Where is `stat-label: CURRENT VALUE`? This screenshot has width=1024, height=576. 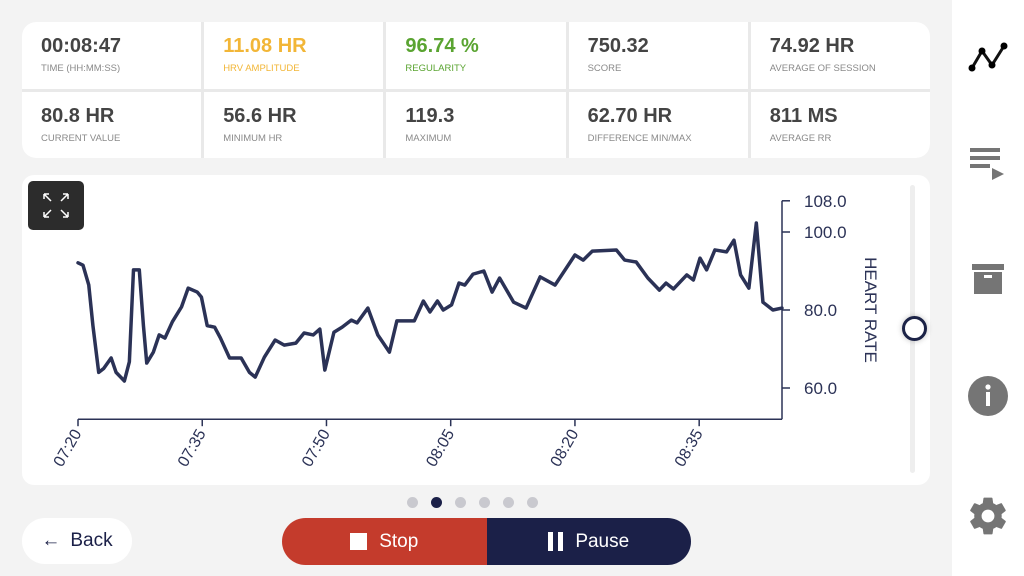 stat-label: CURRENT VALUE is located at coordinates (81, 138).